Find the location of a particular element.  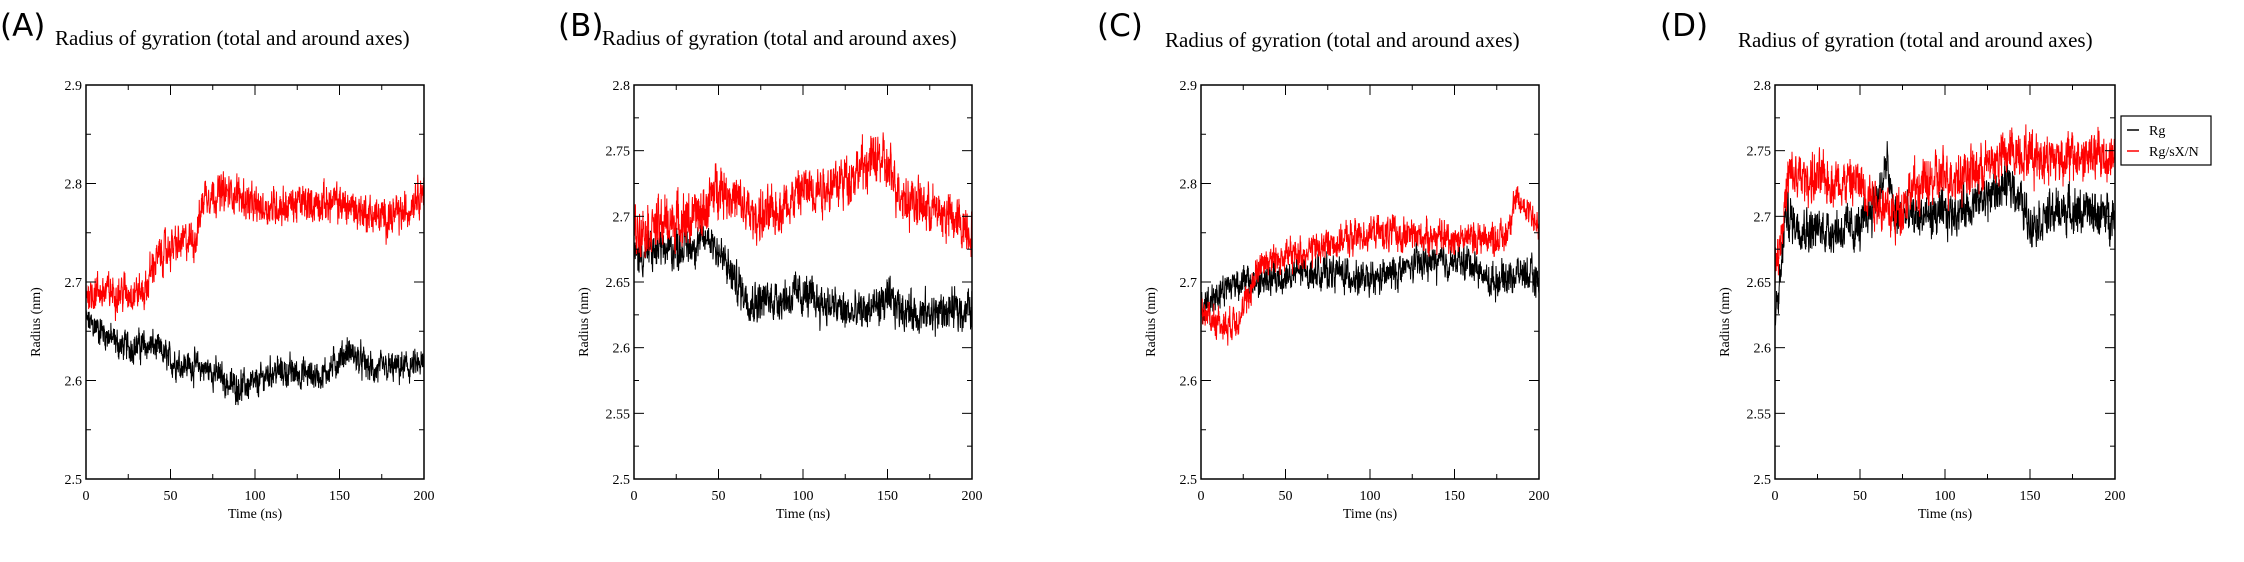

legend: Rg Rg/sX/N is located at coordinates (2166, 140).